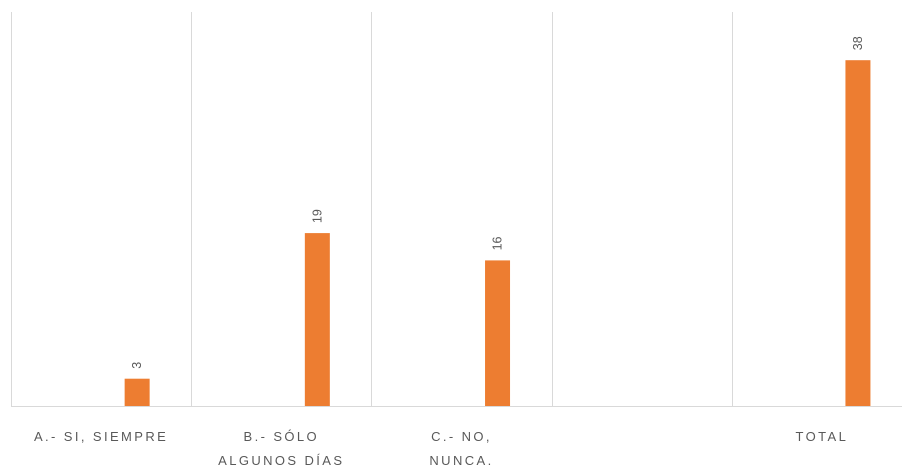 The width and height of the screenshot is (902, 471). I want to click on data-label: 38, so click(858, 43).